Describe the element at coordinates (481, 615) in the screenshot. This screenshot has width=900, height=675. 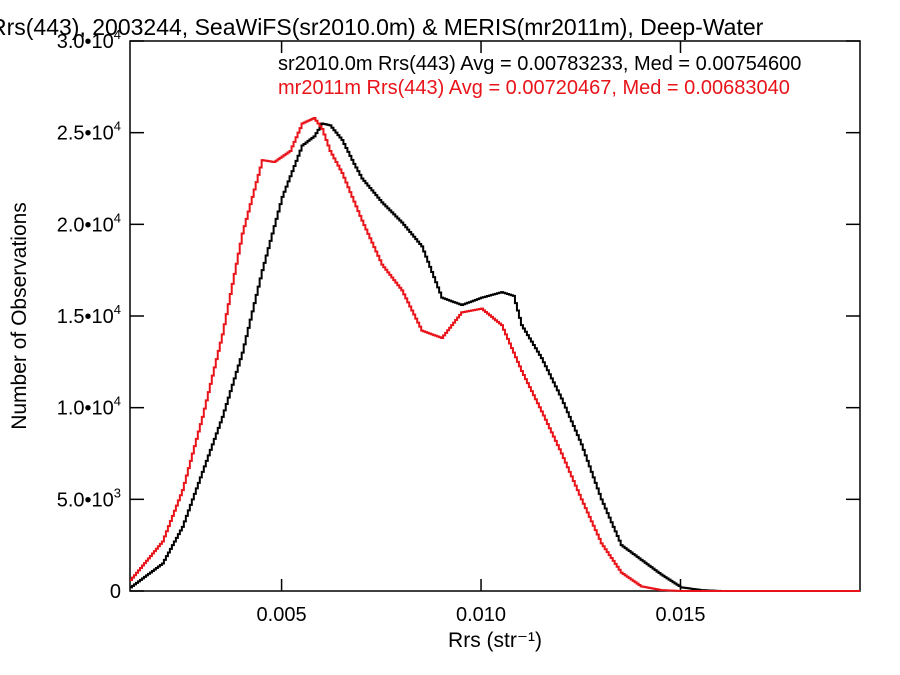
I see `x-tick-label: 0.010` at that location.